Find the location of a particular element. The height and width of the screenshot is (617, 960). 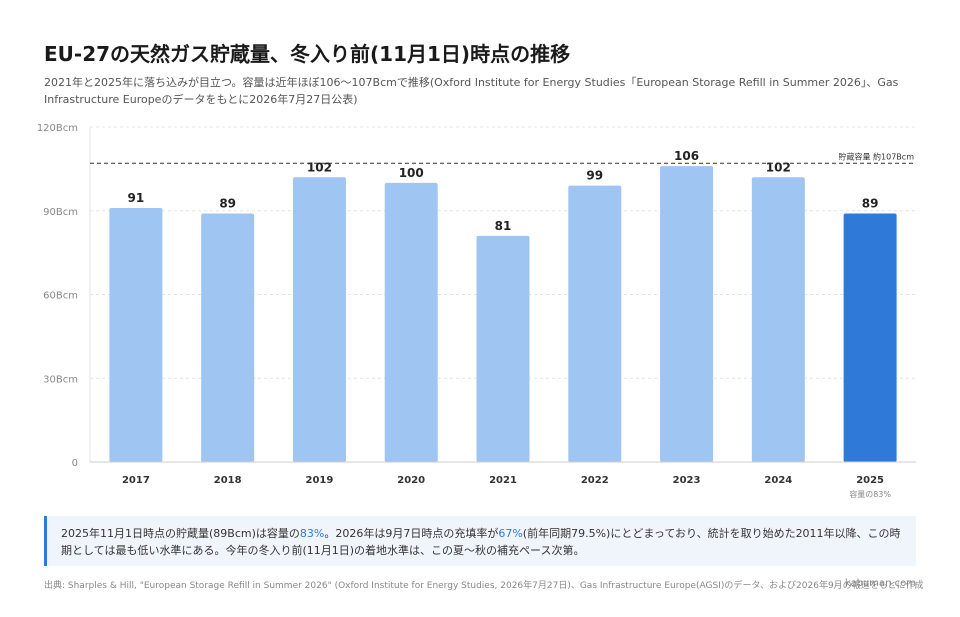

data-label-2022: 99 is located at coordinates (594, 176).